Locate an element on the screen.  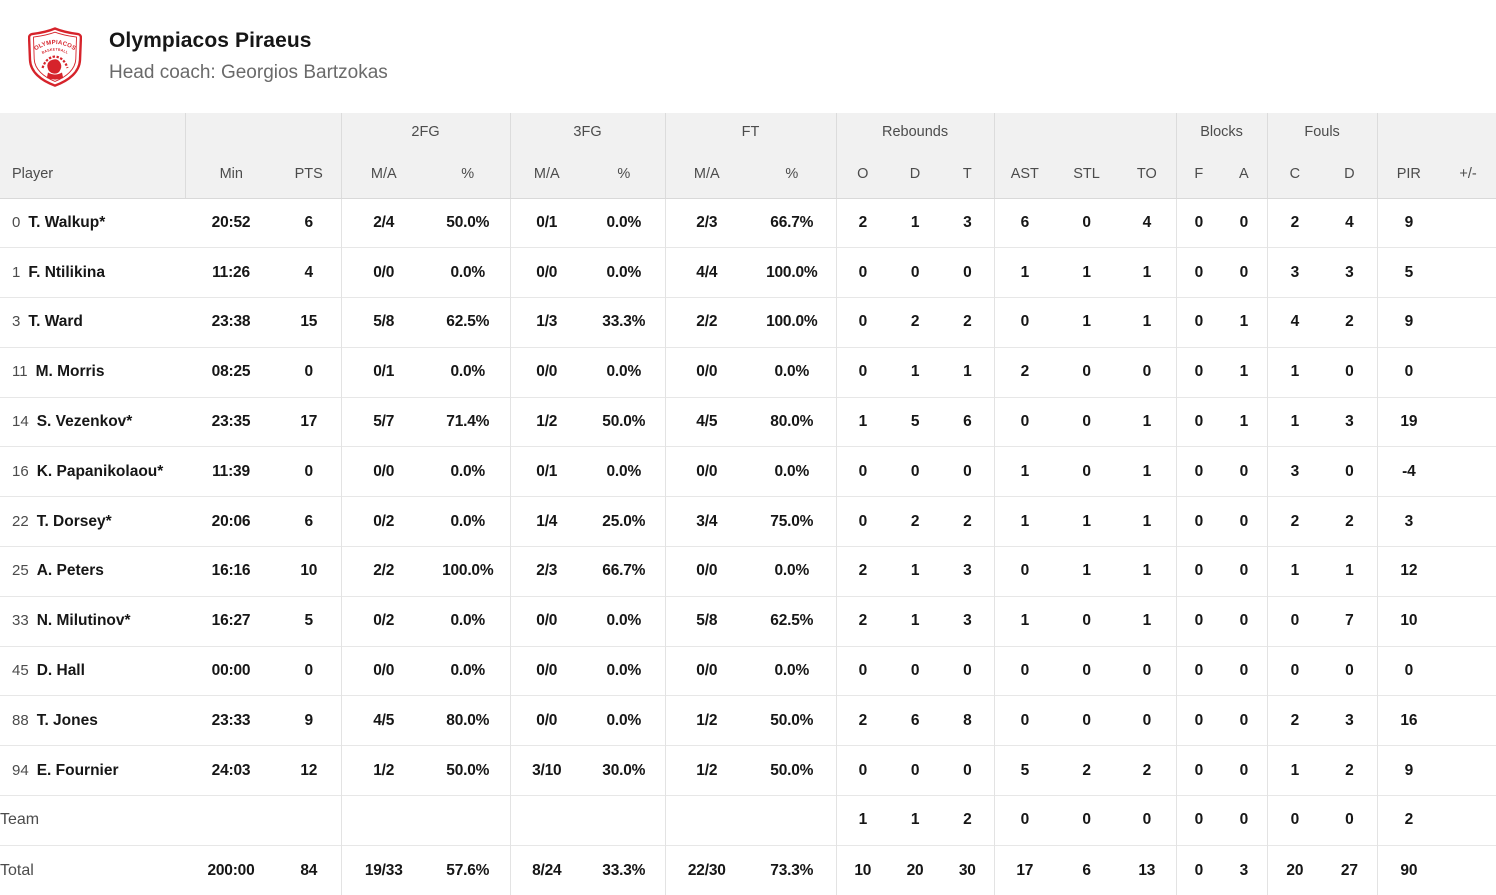
cell-blk-a: 0 is located at coordinates (1244, 770).